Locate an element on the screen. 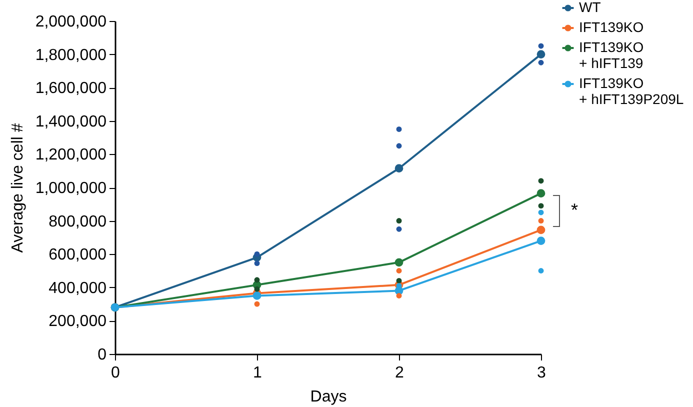 Image resolution: width=693 pixels, height=407 pixels. legend-label: IFT139KO is located at coordinates (611, 27).